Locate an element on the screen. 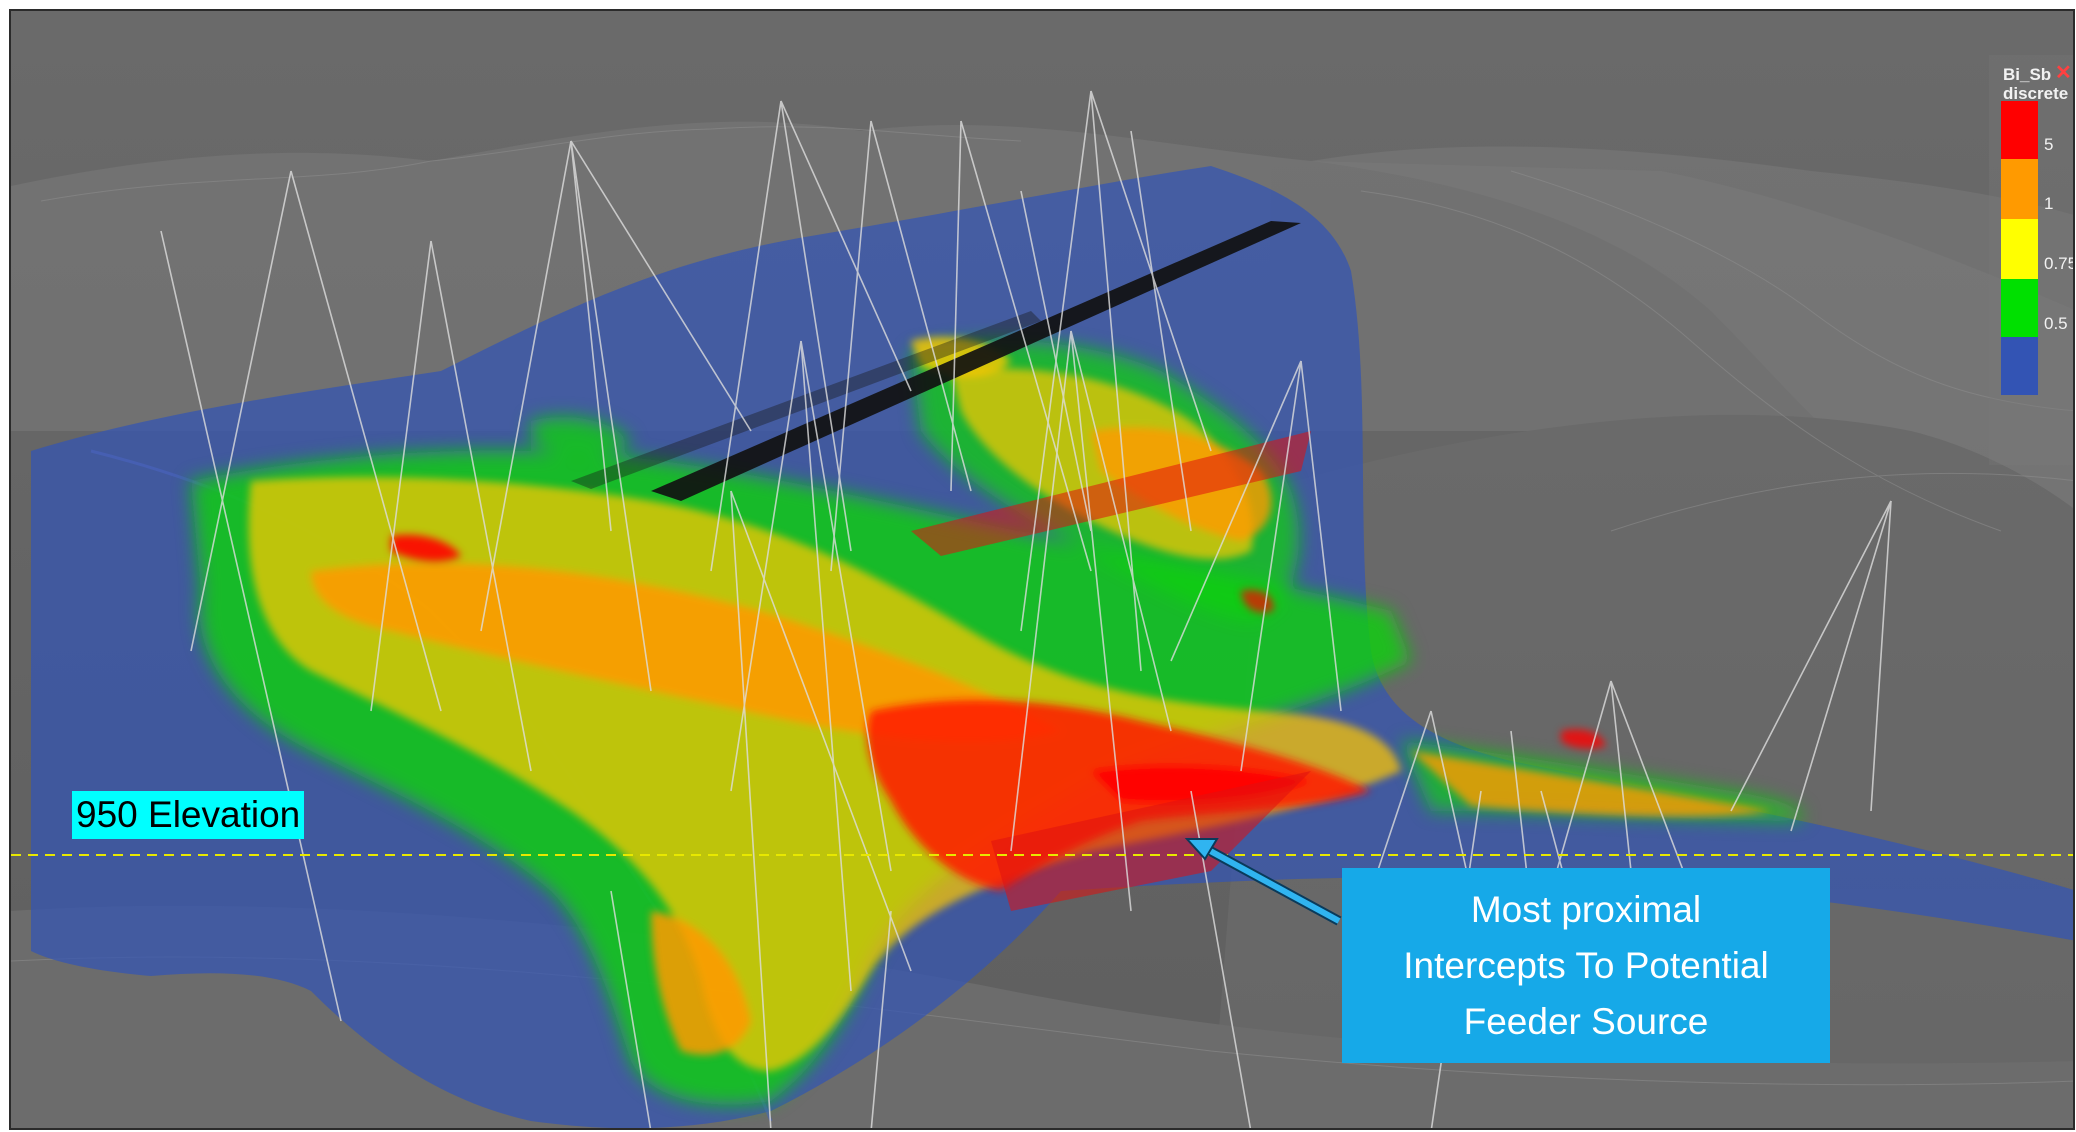  legend-tick-label: 5 is located at coordinates (2049, 144).